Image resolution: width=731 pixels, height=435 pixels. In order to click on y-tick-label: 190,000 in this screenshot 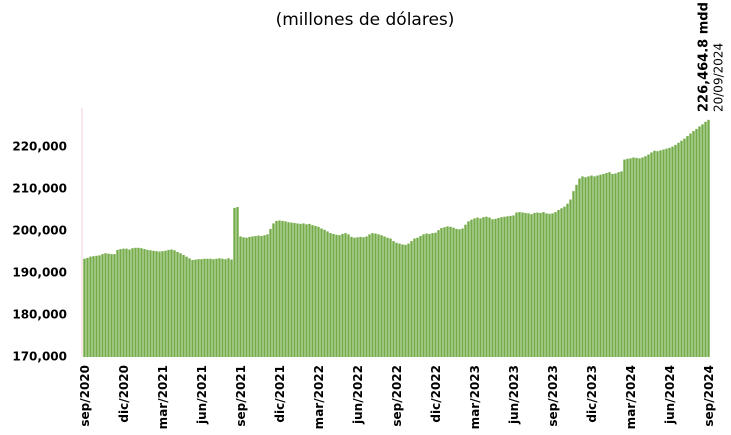, I will do `click(39, 273)`.